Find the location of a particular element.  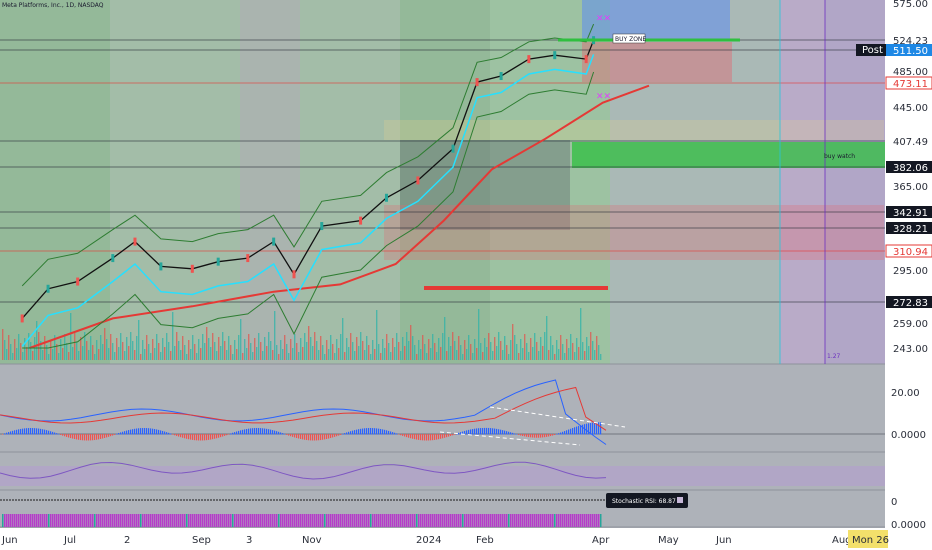

price-candle is located at coordinates (248, 258).